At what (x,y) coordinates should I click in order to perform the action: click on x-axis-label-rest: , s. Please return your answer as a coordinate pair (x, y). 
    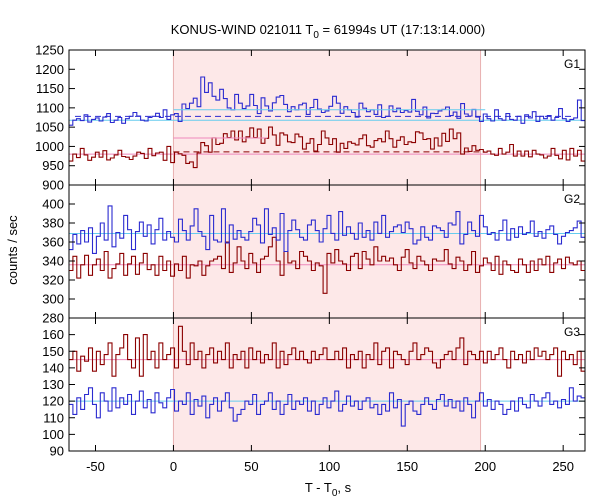
    Looking at the image, I should click on (344, 487).